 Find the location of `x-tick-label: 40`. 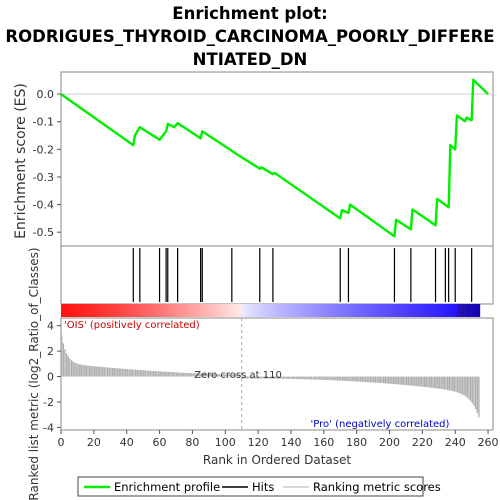

x-tick-label: 40 is located at coordinates (127, 442).